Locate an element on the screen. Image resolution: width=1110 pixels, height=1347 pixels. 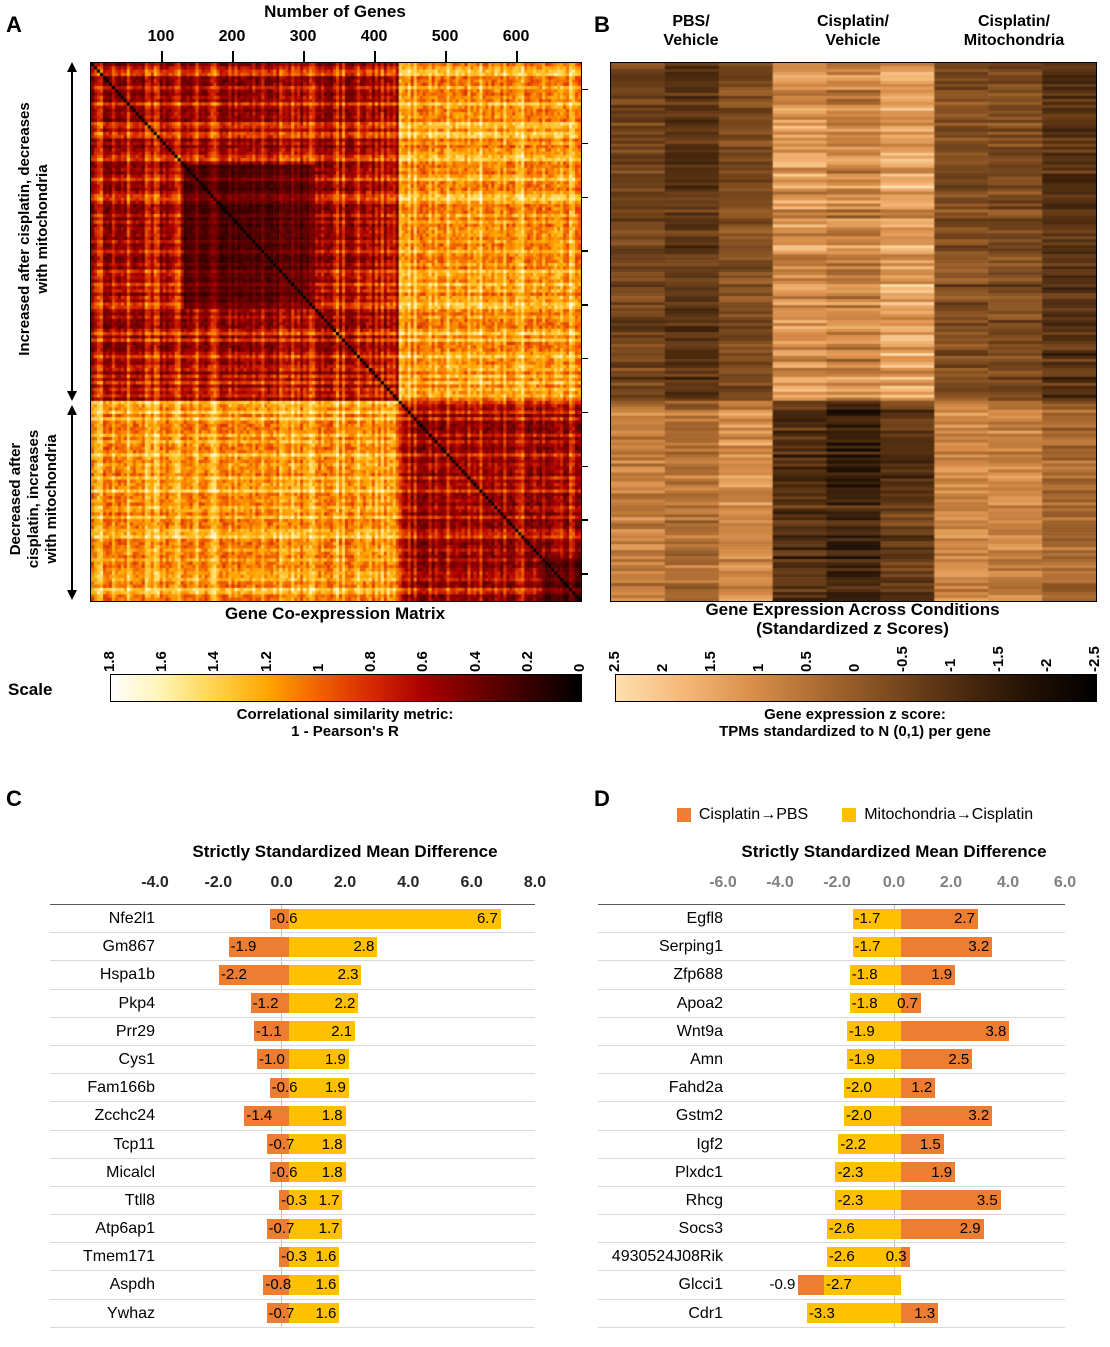
bar-row: Zcchc24 -1.4 1.8 is located at coordinates (292, 1116).